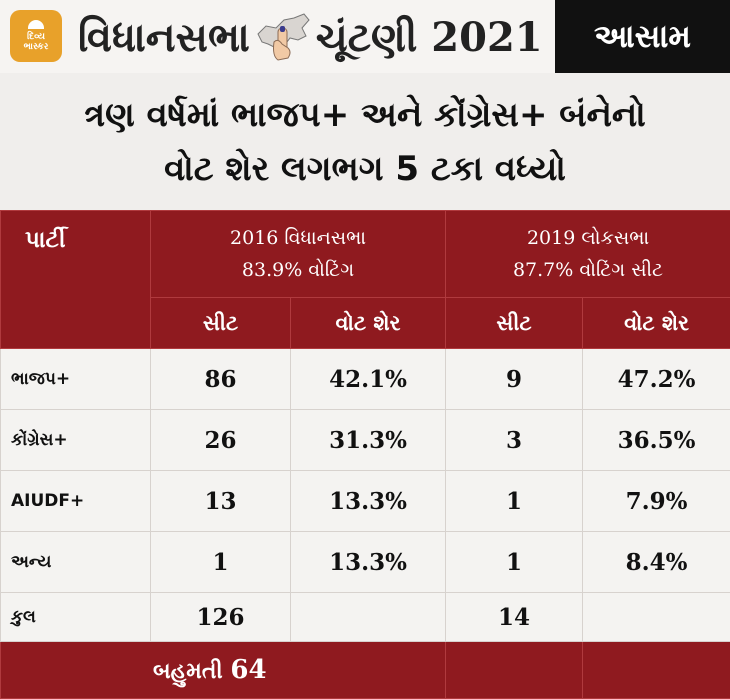  What do you see at coordinates (588, 238) in the screenshot?
I see `group-2019-line1: 2019 લોકસભા` at bounding box center [588, 238].